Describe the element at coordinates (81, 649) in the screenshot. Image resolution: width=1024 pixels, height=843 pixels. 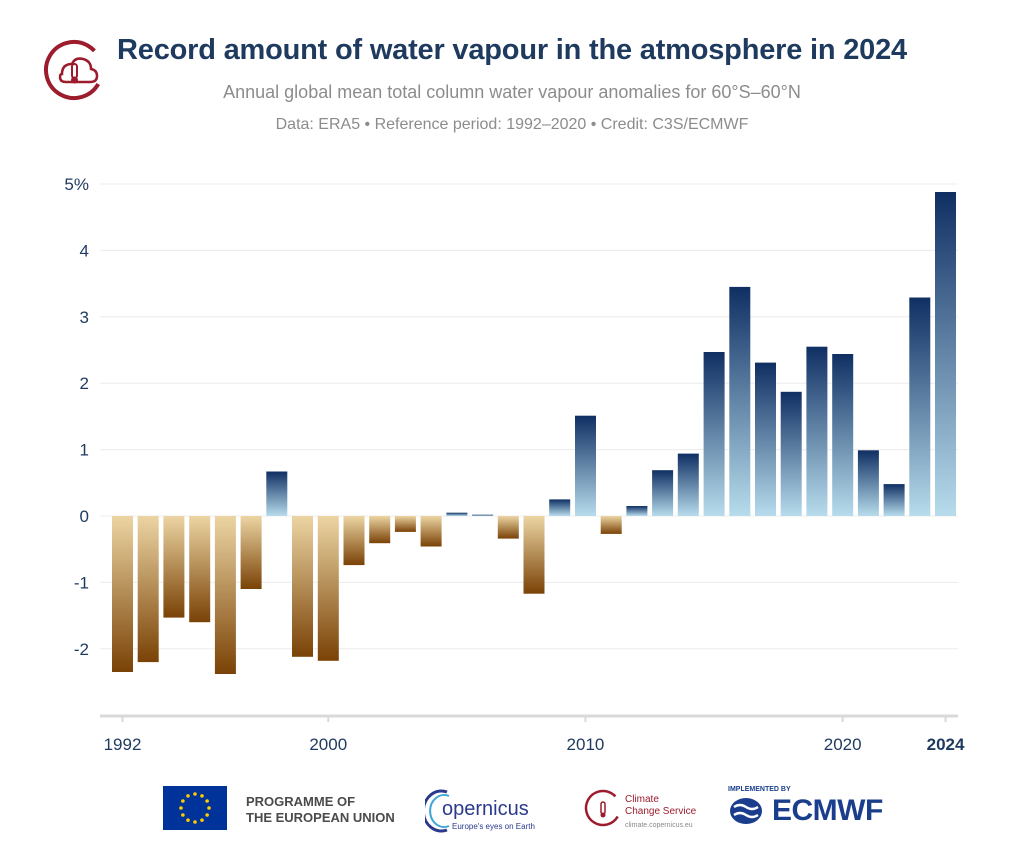
I see `y-tick-label: -2` at that location.